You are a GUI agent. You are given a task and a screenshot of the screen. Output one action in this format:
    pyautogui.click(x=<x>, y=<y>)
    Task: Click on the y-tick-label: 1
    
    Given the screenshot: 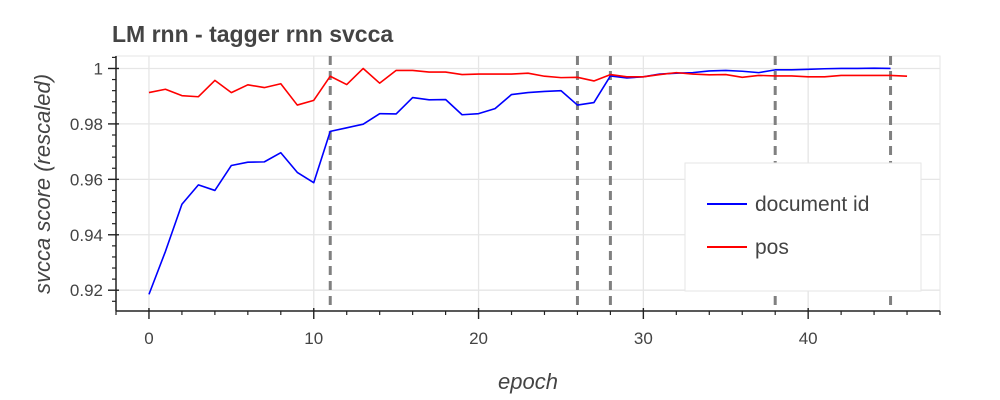 What is the action you would take?
    pyautogui.click(x=98, y=68)
    